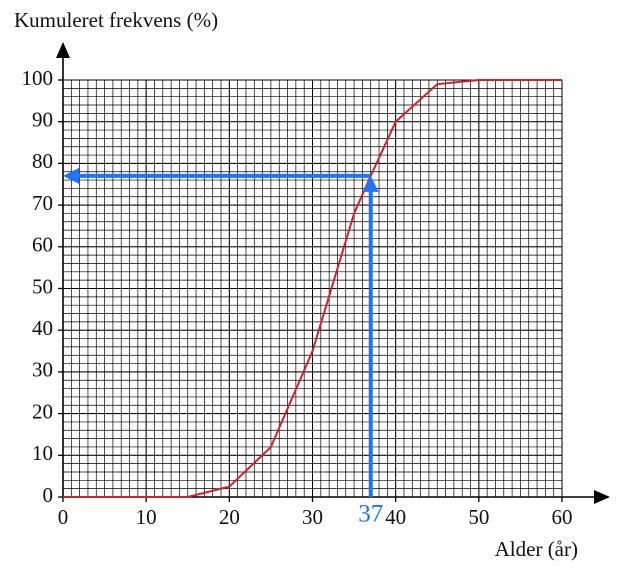 The height and width of the screenshot is (576, 623). I want to click on y-tick-label: 60, so click(42, 245).